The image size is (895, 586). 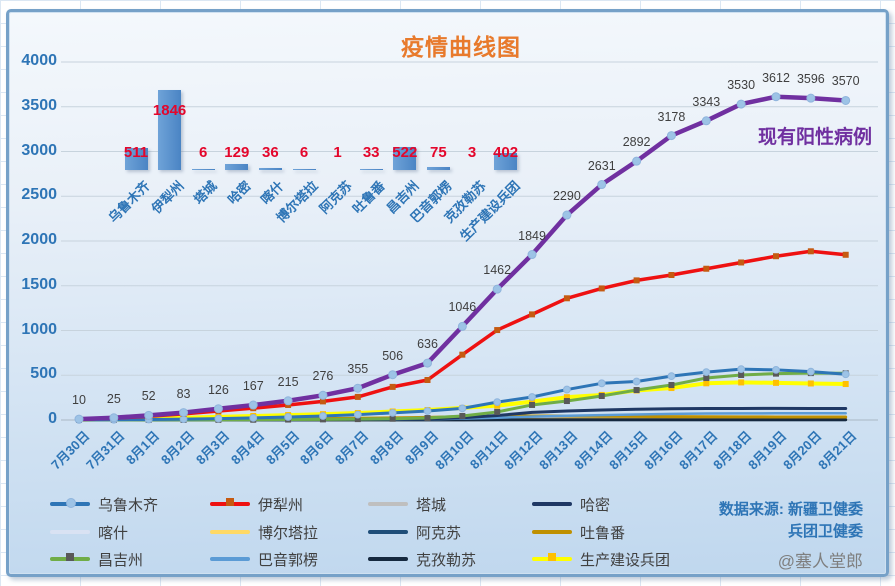 I want to click on legend-label-巴音郭楞: 巴音郭楞, so click(x=288, y=560).